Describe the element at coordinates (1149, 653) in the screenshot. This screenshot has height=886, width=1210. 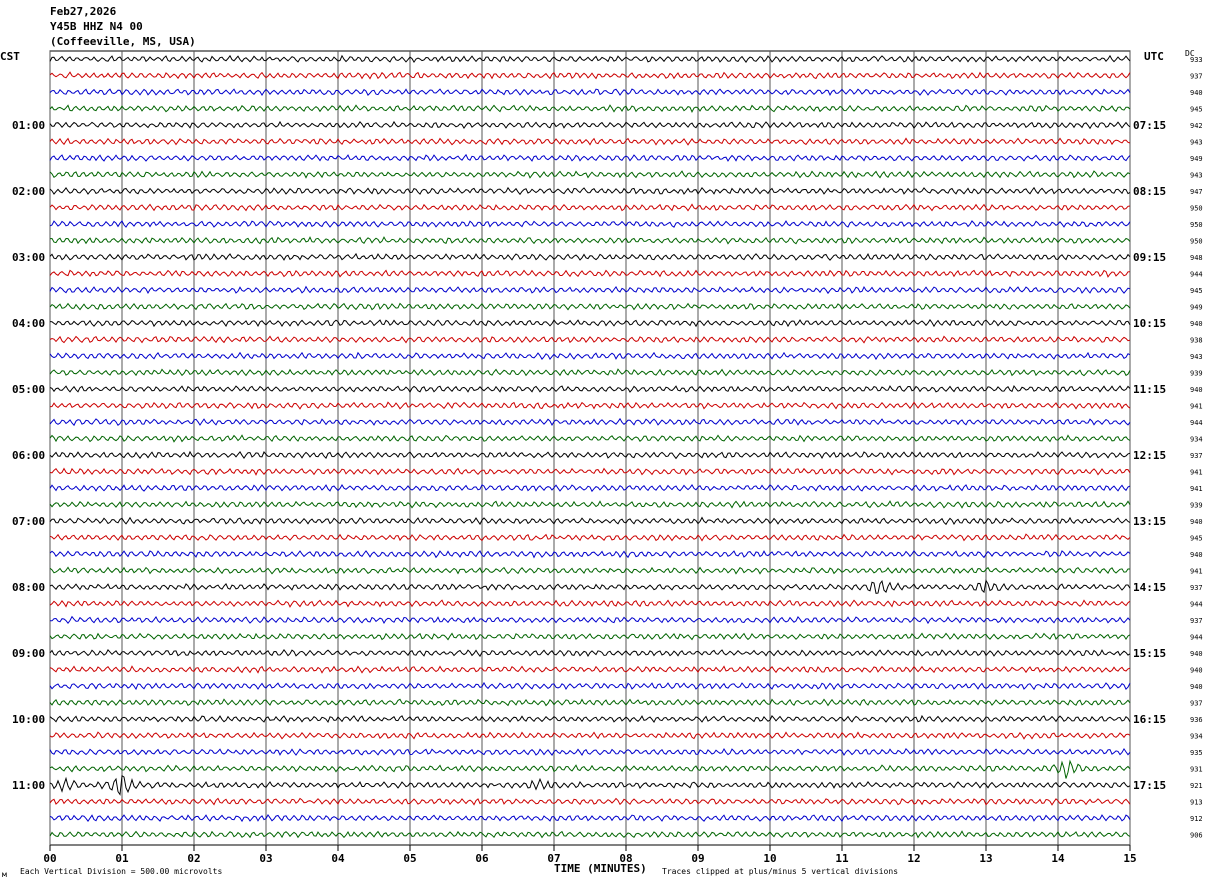
I see `right-hour-label: 15:15` at that location.